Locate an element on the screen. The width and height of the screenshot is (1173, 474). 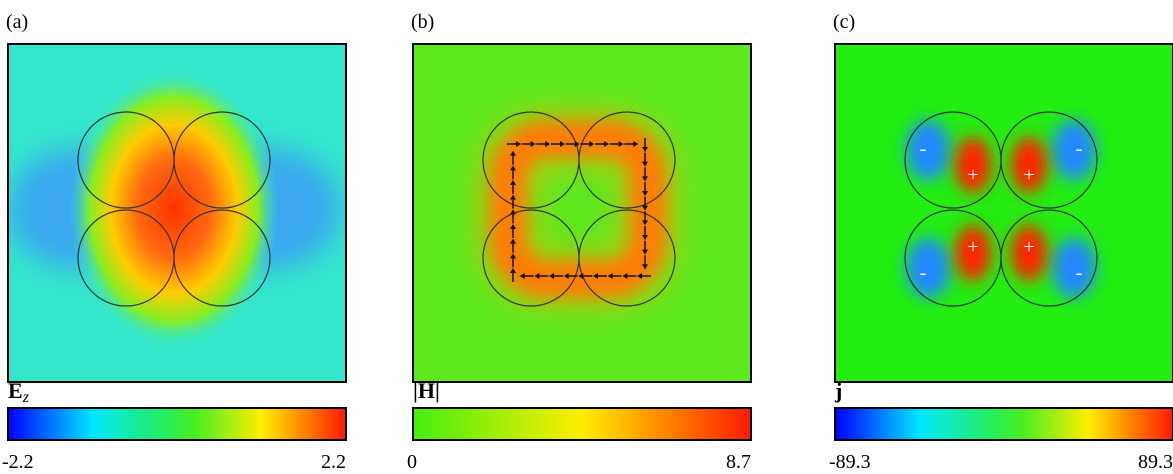
colorbar-min: -2.2 is located at coordinates (18, 462).